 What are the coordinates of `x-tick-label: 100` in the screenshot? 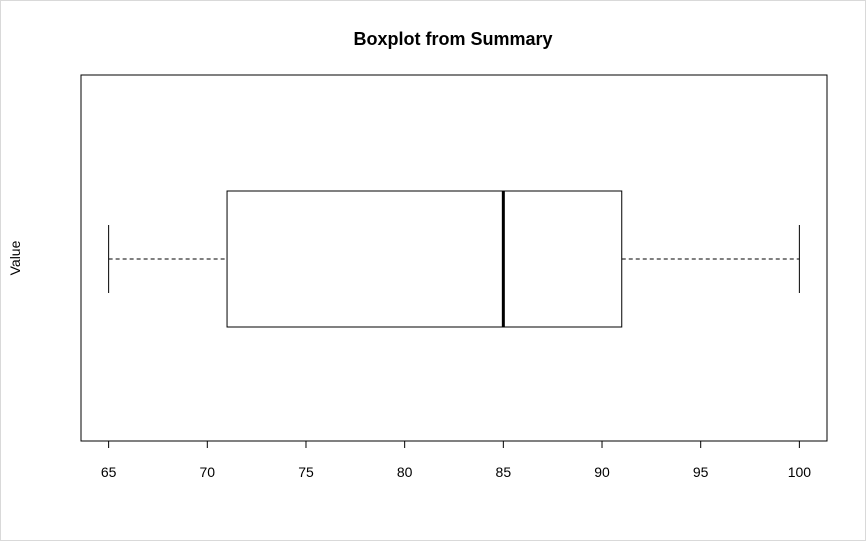 It's located at (800, 472).